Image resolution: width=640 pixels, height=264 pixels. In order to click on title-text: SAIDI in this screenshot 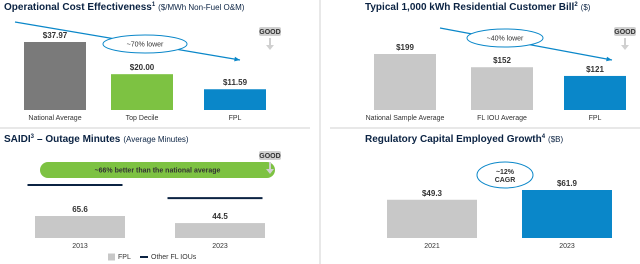, I will do `click(17, 139)`.